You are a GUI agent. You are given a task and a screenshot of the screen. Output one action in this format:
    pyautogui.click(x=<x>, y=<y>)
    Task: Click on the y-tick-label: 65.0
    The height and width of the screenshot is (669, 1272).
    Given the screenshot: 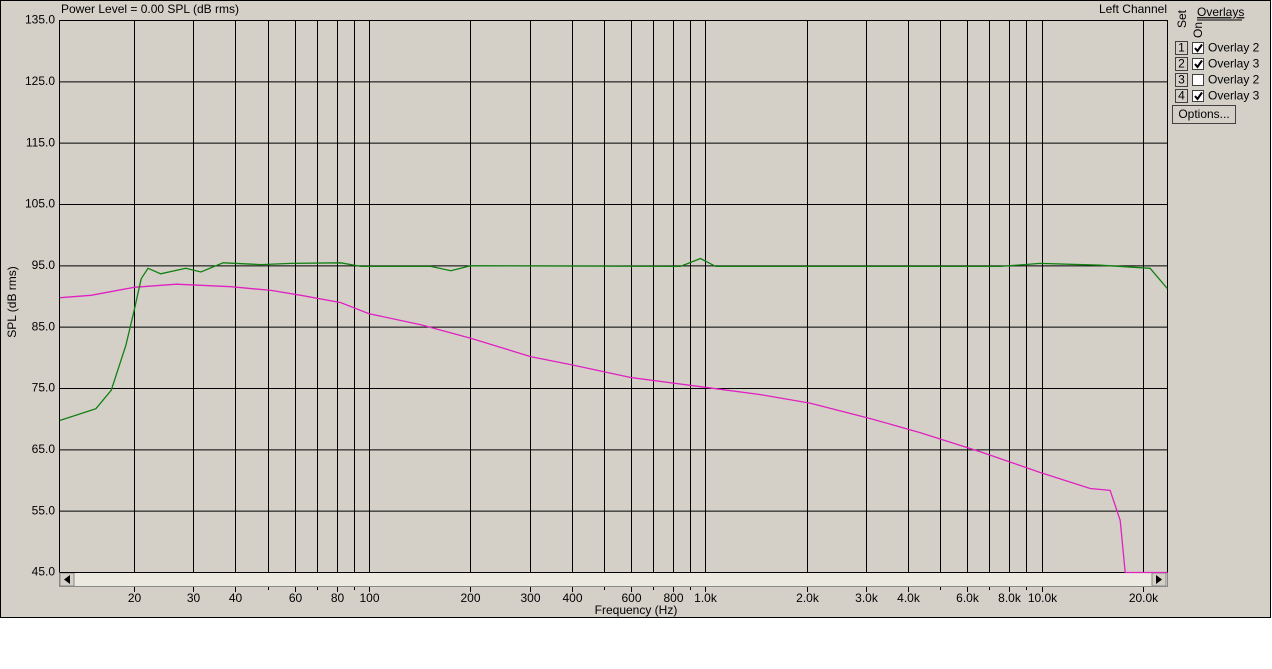 What is the action you would take?
    pyautogui.click(x=44, y=449)
    